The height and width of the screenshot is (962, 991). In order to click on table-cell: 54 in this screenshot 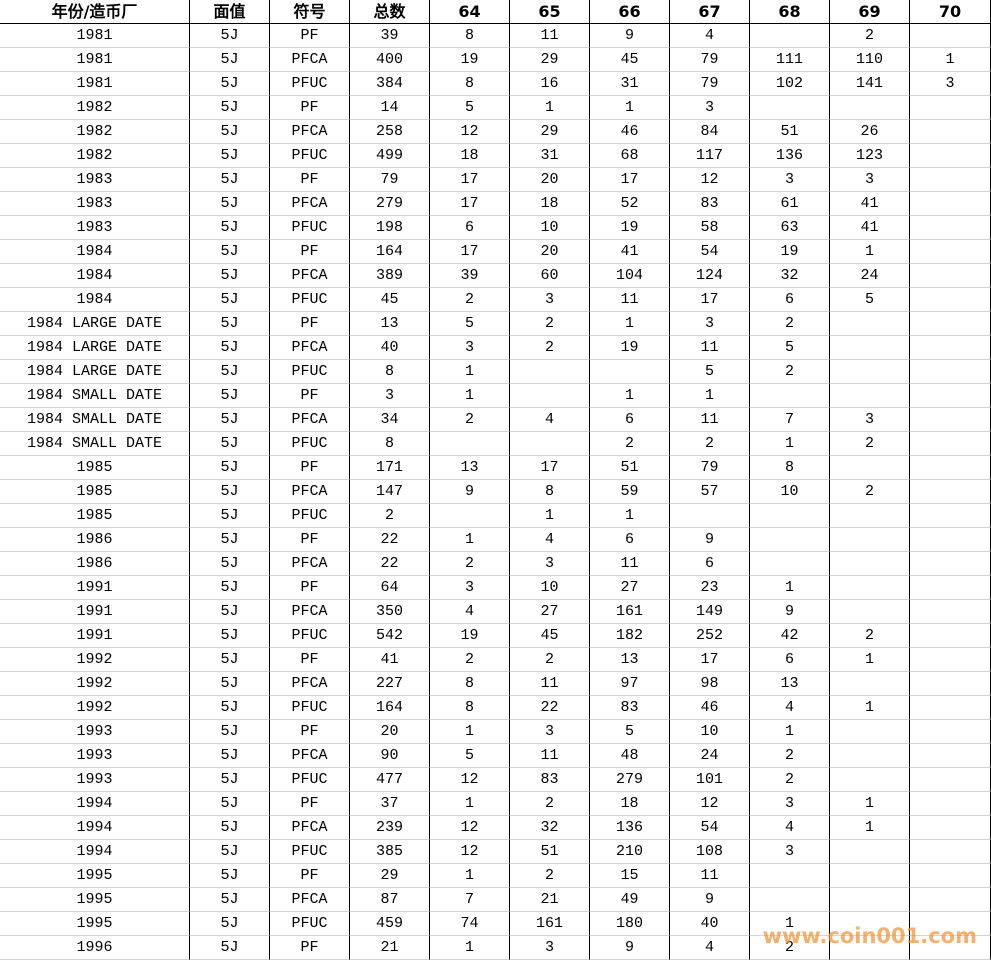, I will do `click(710, 252)`.